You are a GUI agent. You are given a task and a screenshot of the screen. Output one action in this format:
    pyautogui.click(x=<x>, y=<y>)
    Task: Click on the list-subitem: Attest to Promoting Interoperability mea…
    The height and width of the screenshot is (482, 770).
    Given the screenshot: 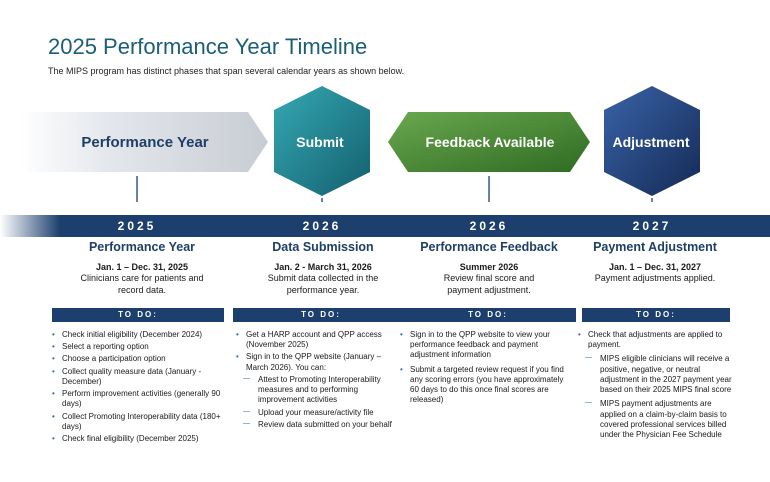 What is the action you would take?
    pyautogui.click(x=316, y=390)
    